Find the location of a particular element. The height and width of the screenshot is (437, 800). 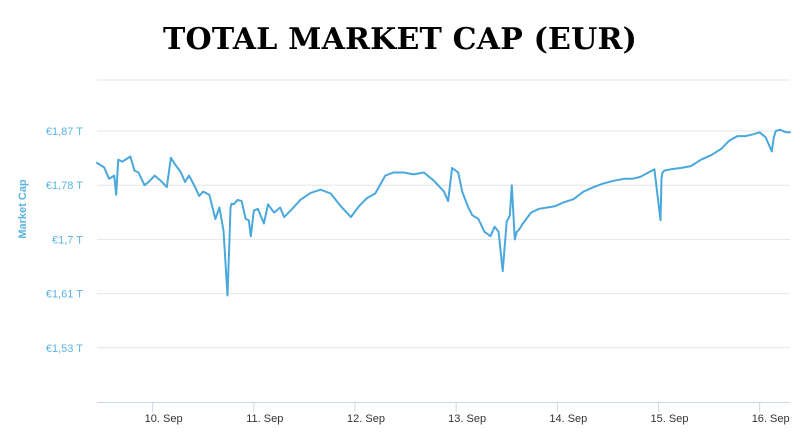

x-tick-label: 10. Sep is located at coordinates (164, 419).